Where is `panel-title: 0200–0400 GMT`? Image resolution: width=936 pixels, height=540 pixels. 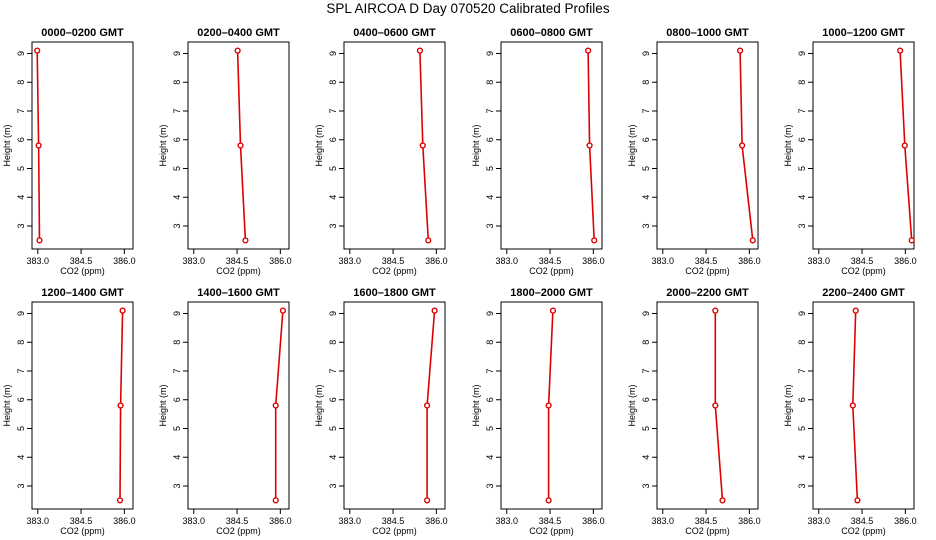 panel-title: 0200–0400 GMT is located at coordinates (238, 33).